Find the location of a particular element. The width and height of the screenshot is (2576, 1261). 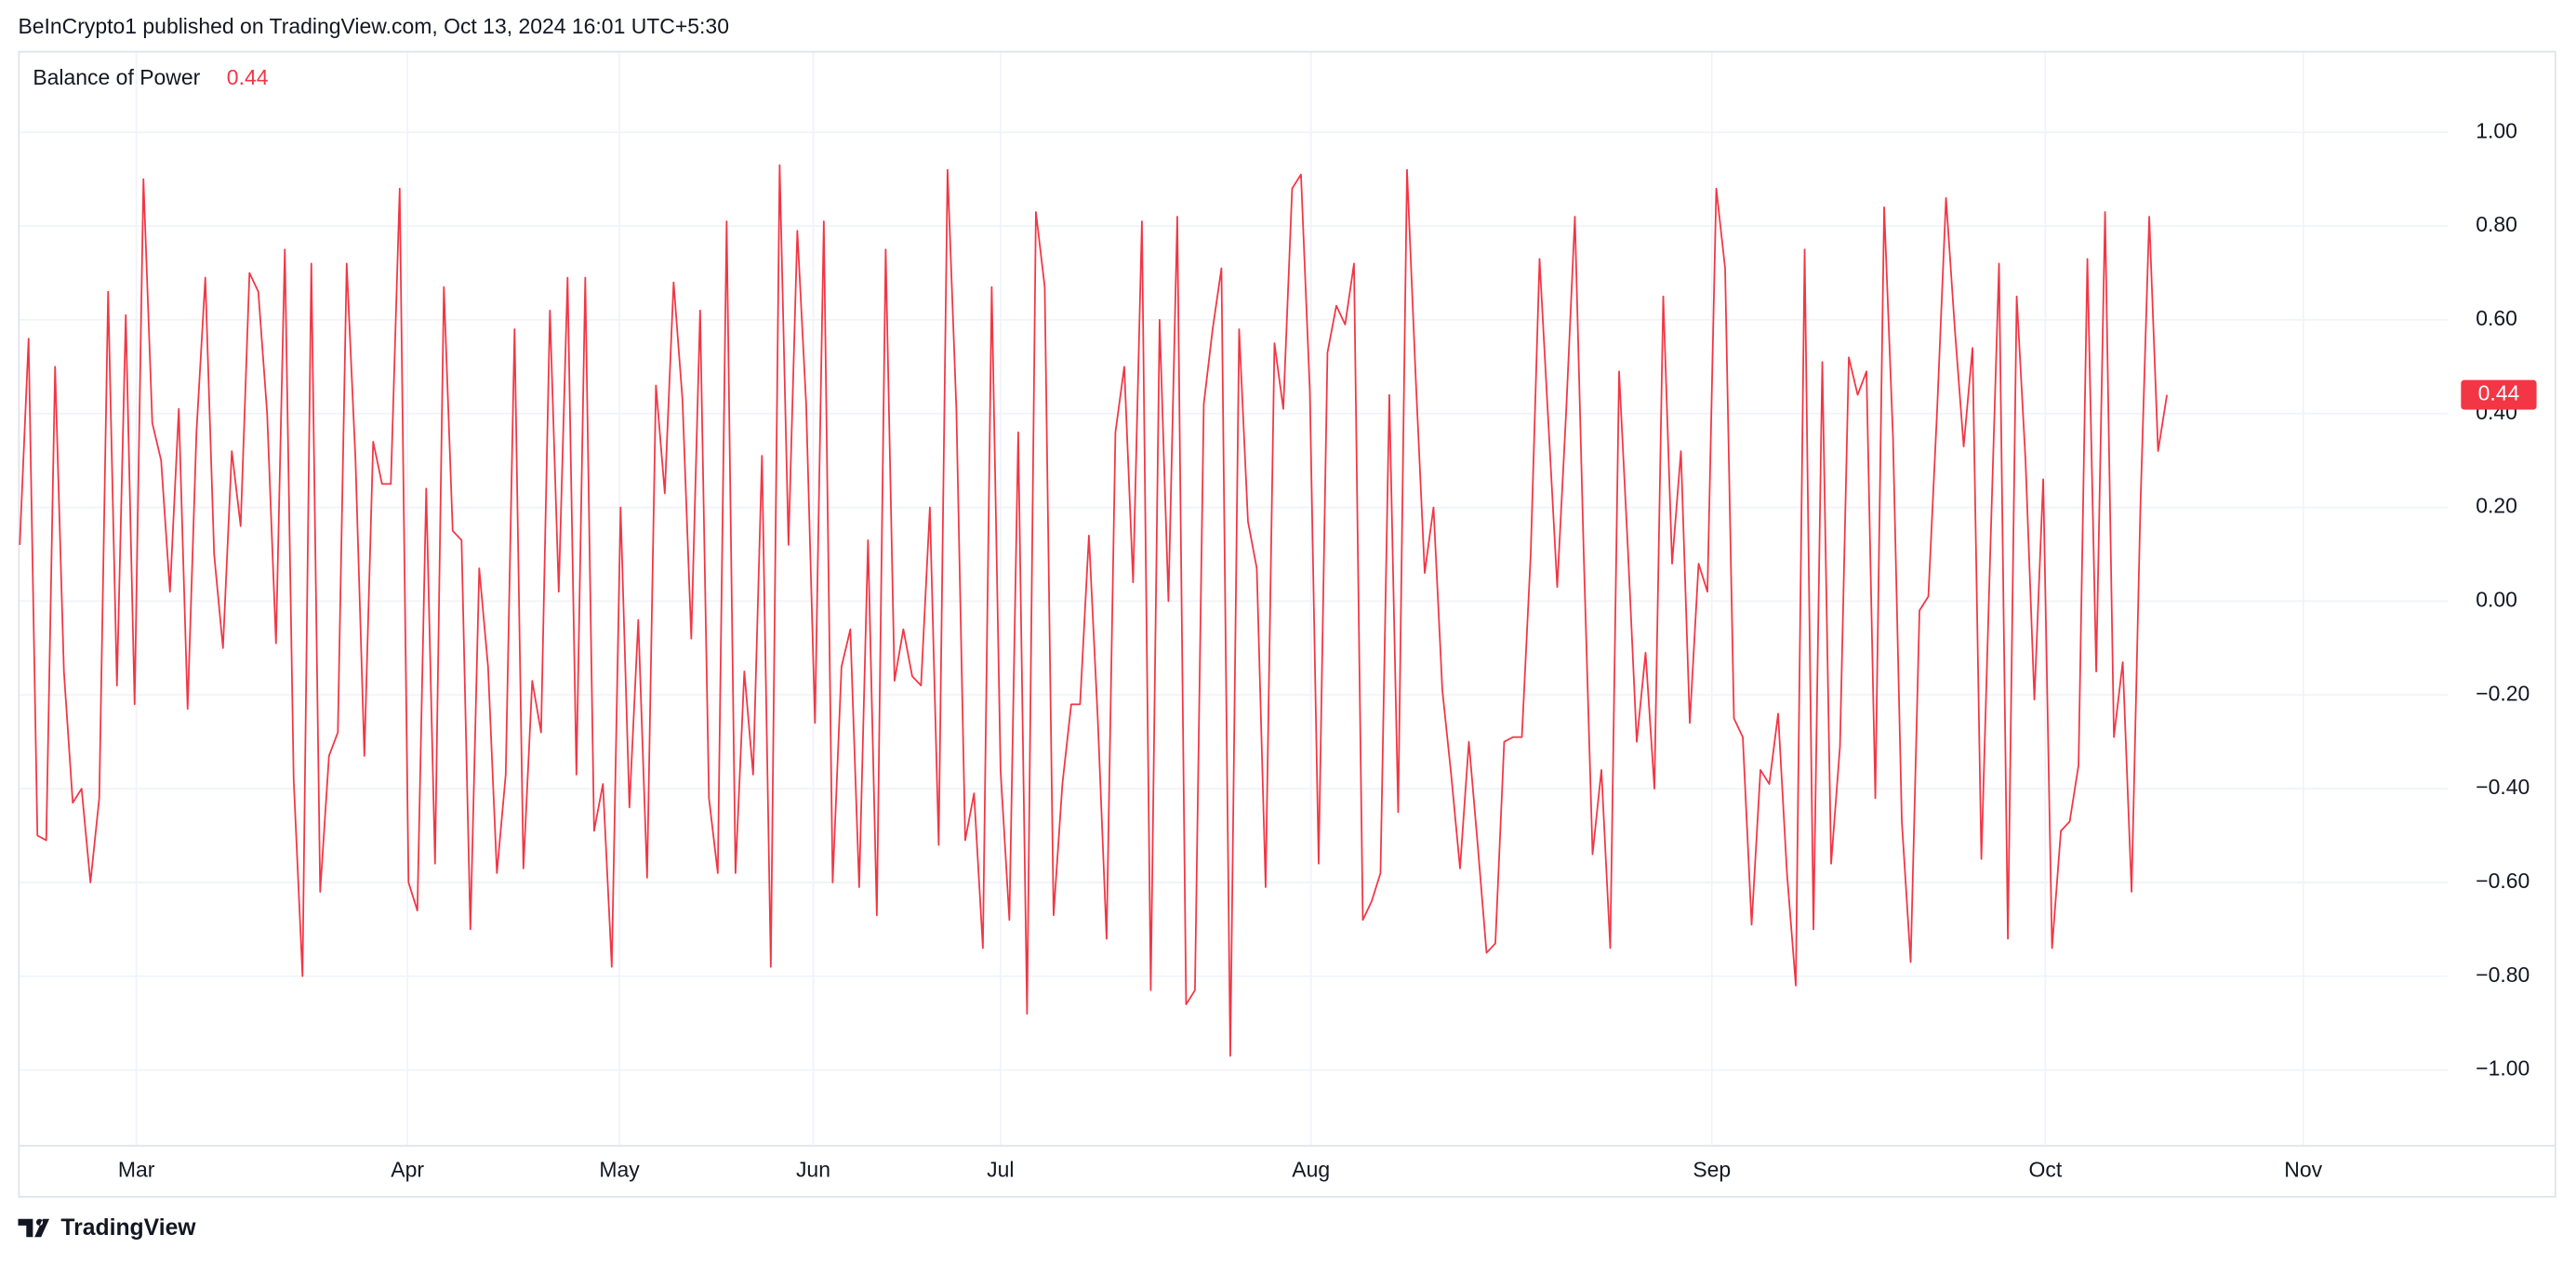

x-tick-label: Apr is located at coordinates (407, 1170).